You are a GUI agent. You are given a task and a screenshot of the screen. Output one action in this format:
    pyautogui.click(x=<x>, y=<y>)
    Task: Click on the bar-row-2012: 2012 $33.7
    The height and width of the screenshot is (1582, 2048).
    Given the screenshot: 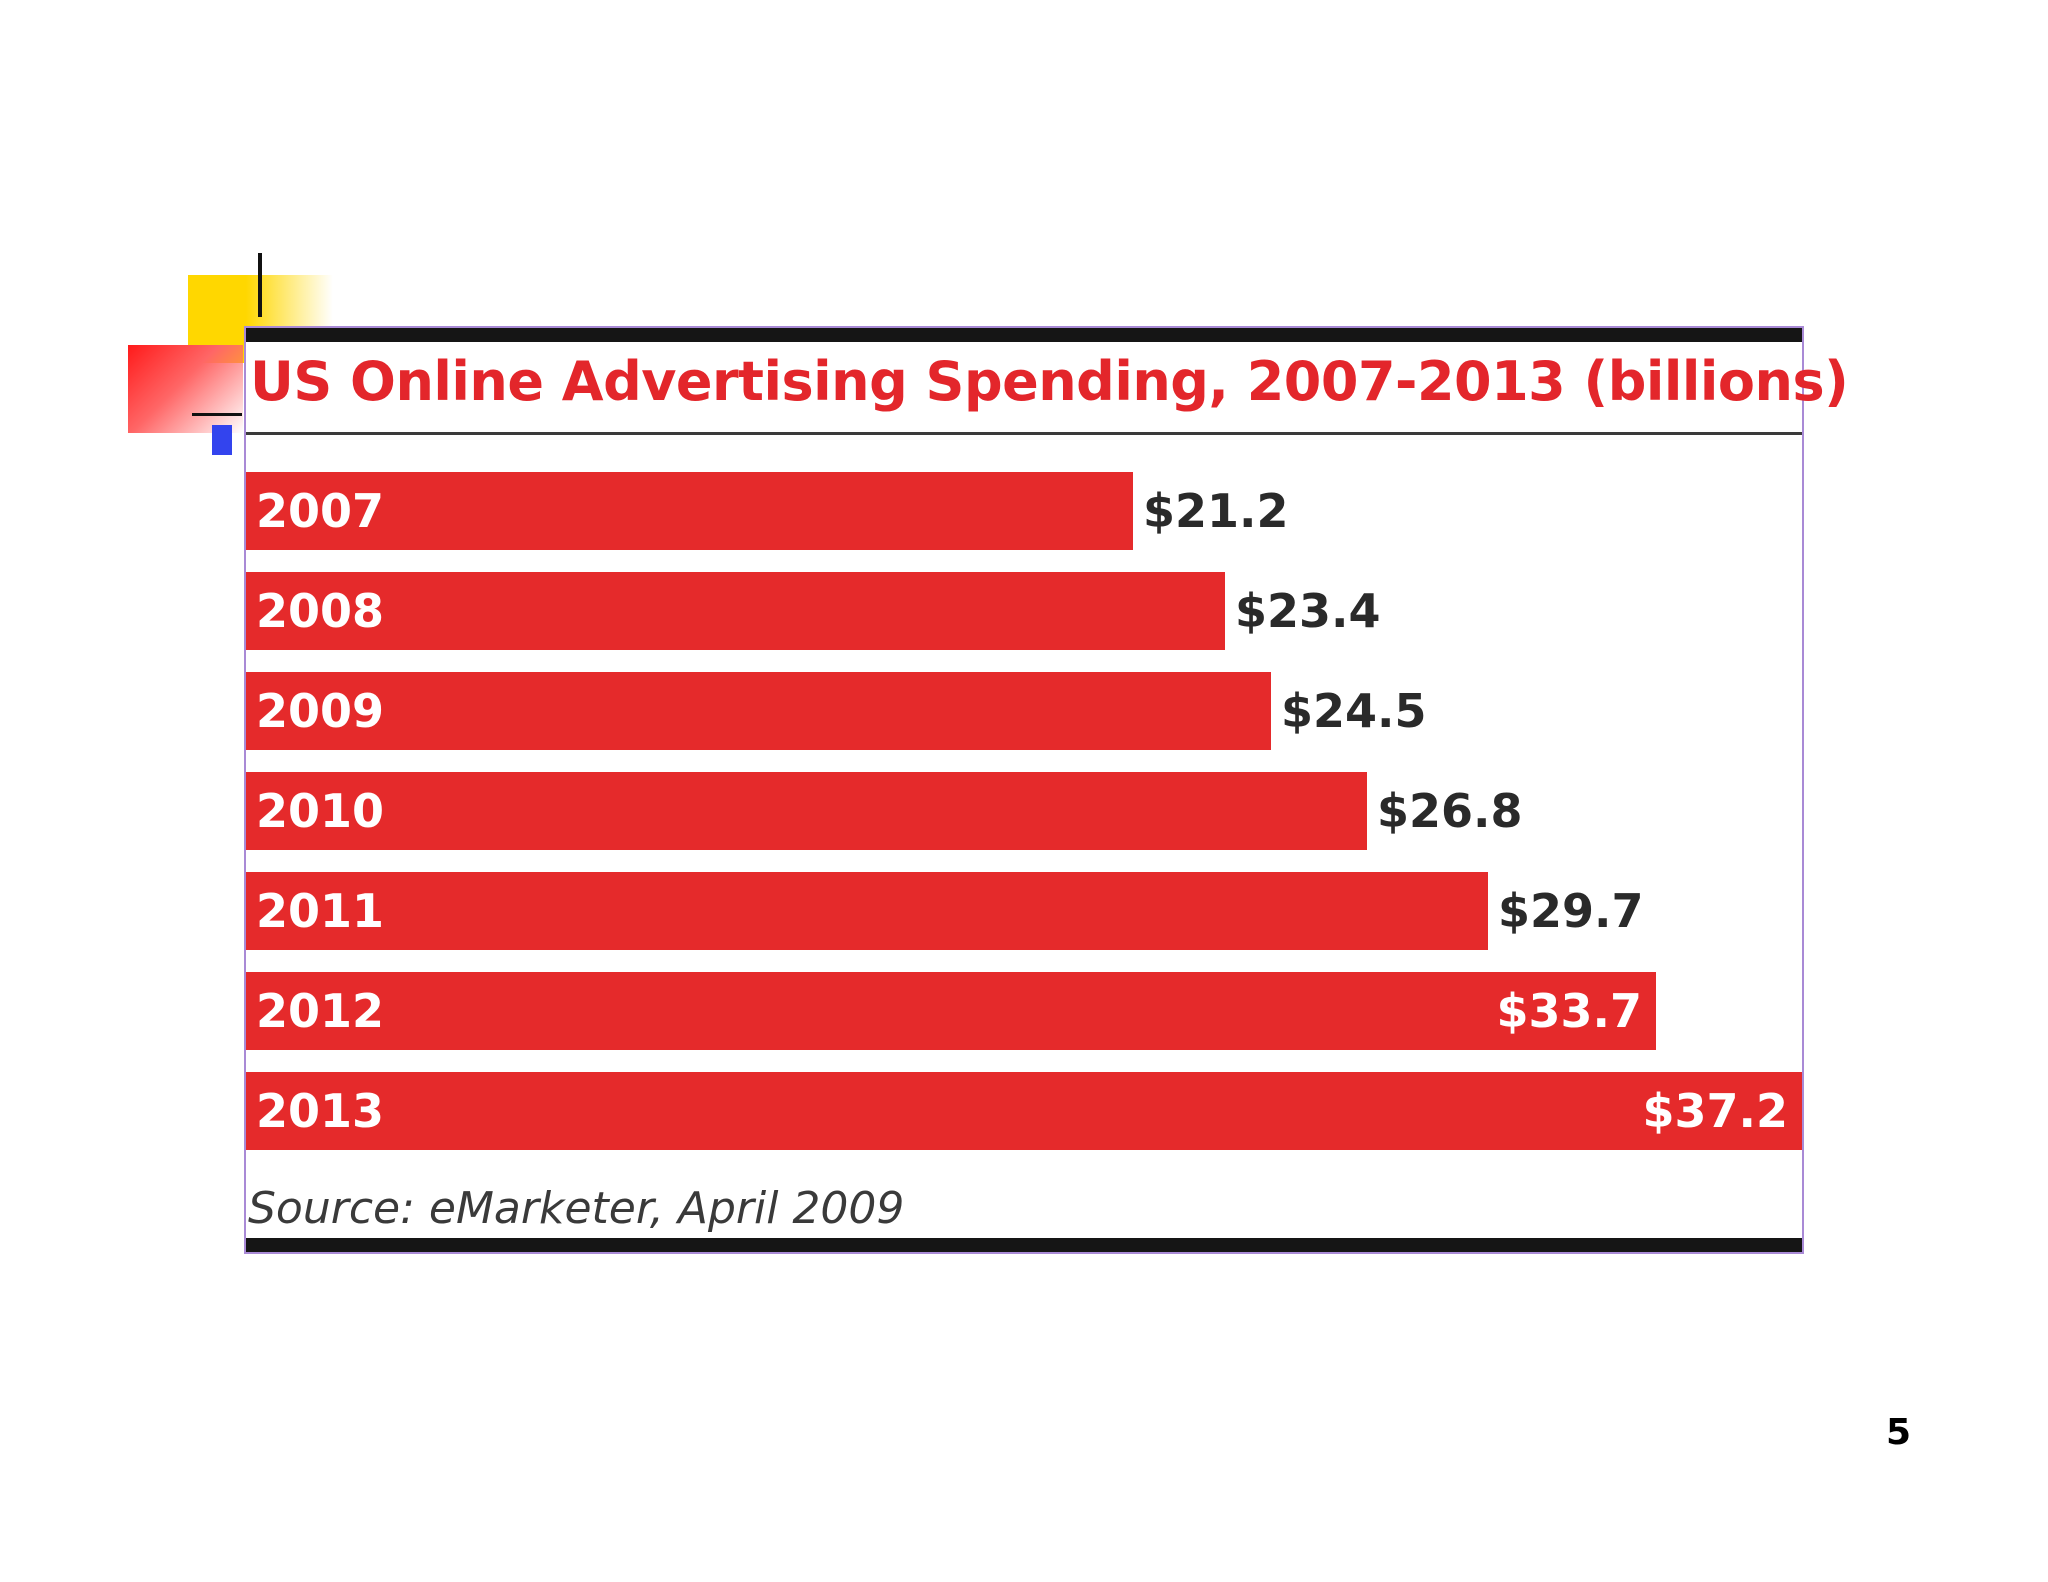 What is the action you would take?
    pyautogui.click(x=1024, y=1011)
    